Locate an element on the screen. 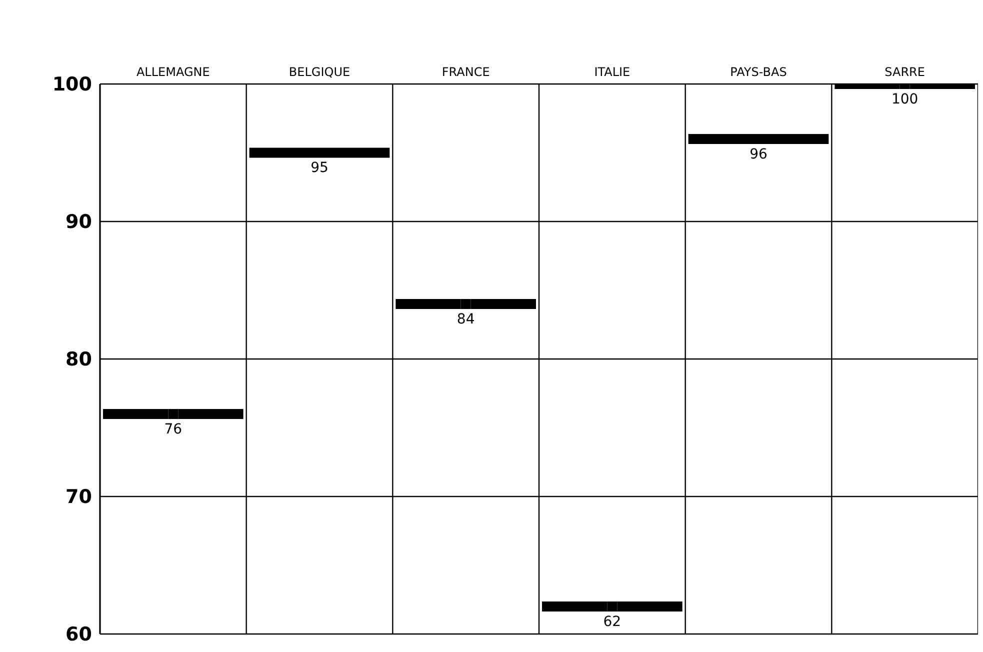  x-tick-label: FRANCE is located at coordinates (466, 72).